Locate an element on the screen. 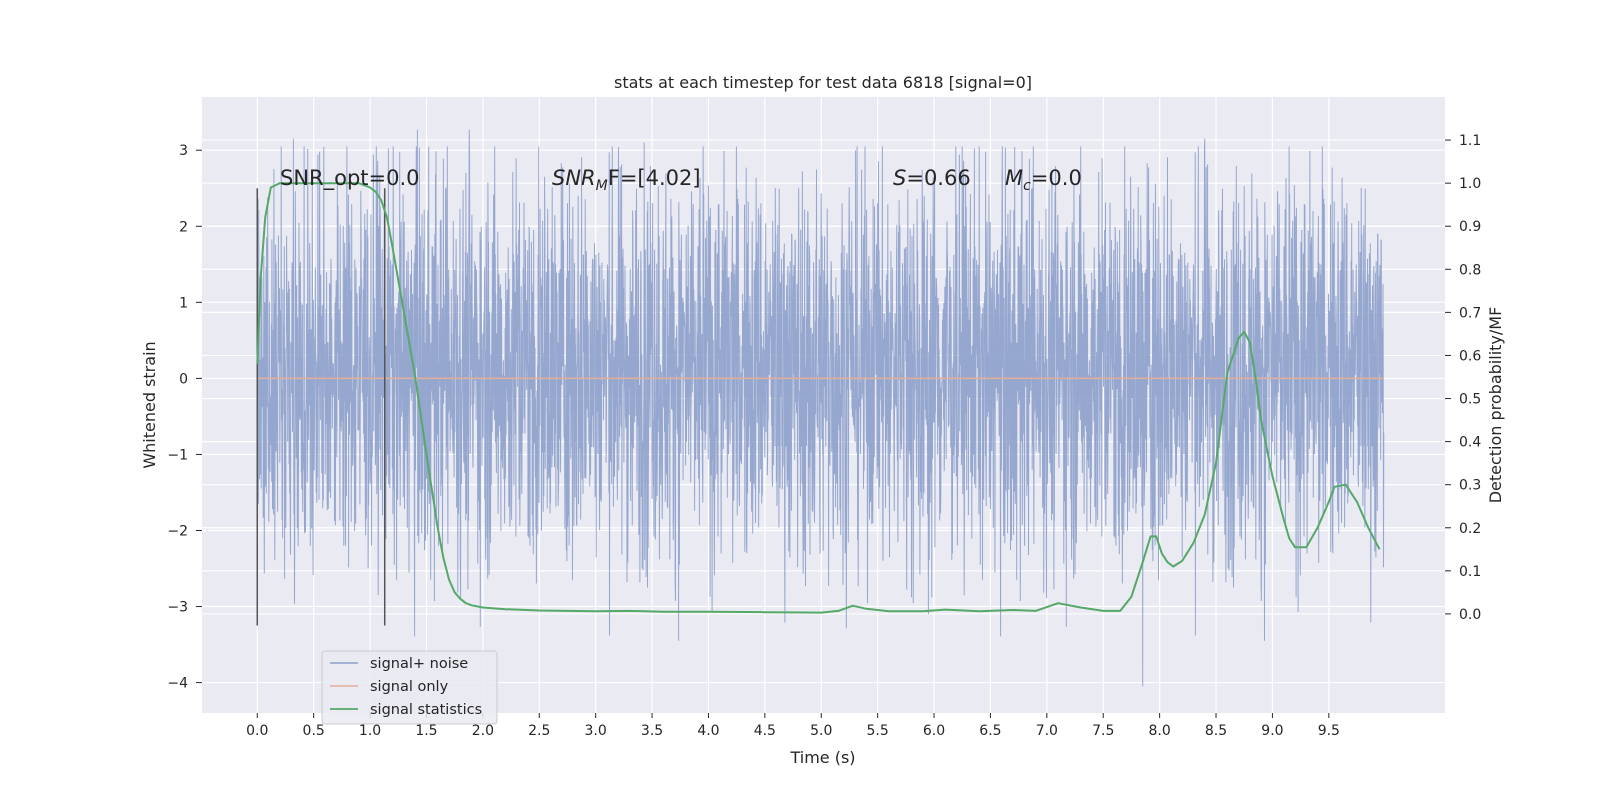 The height and width of the screenshot is (800, 1600). x-tick-label-17: 8.5 is located at coordinates (1216, 731).